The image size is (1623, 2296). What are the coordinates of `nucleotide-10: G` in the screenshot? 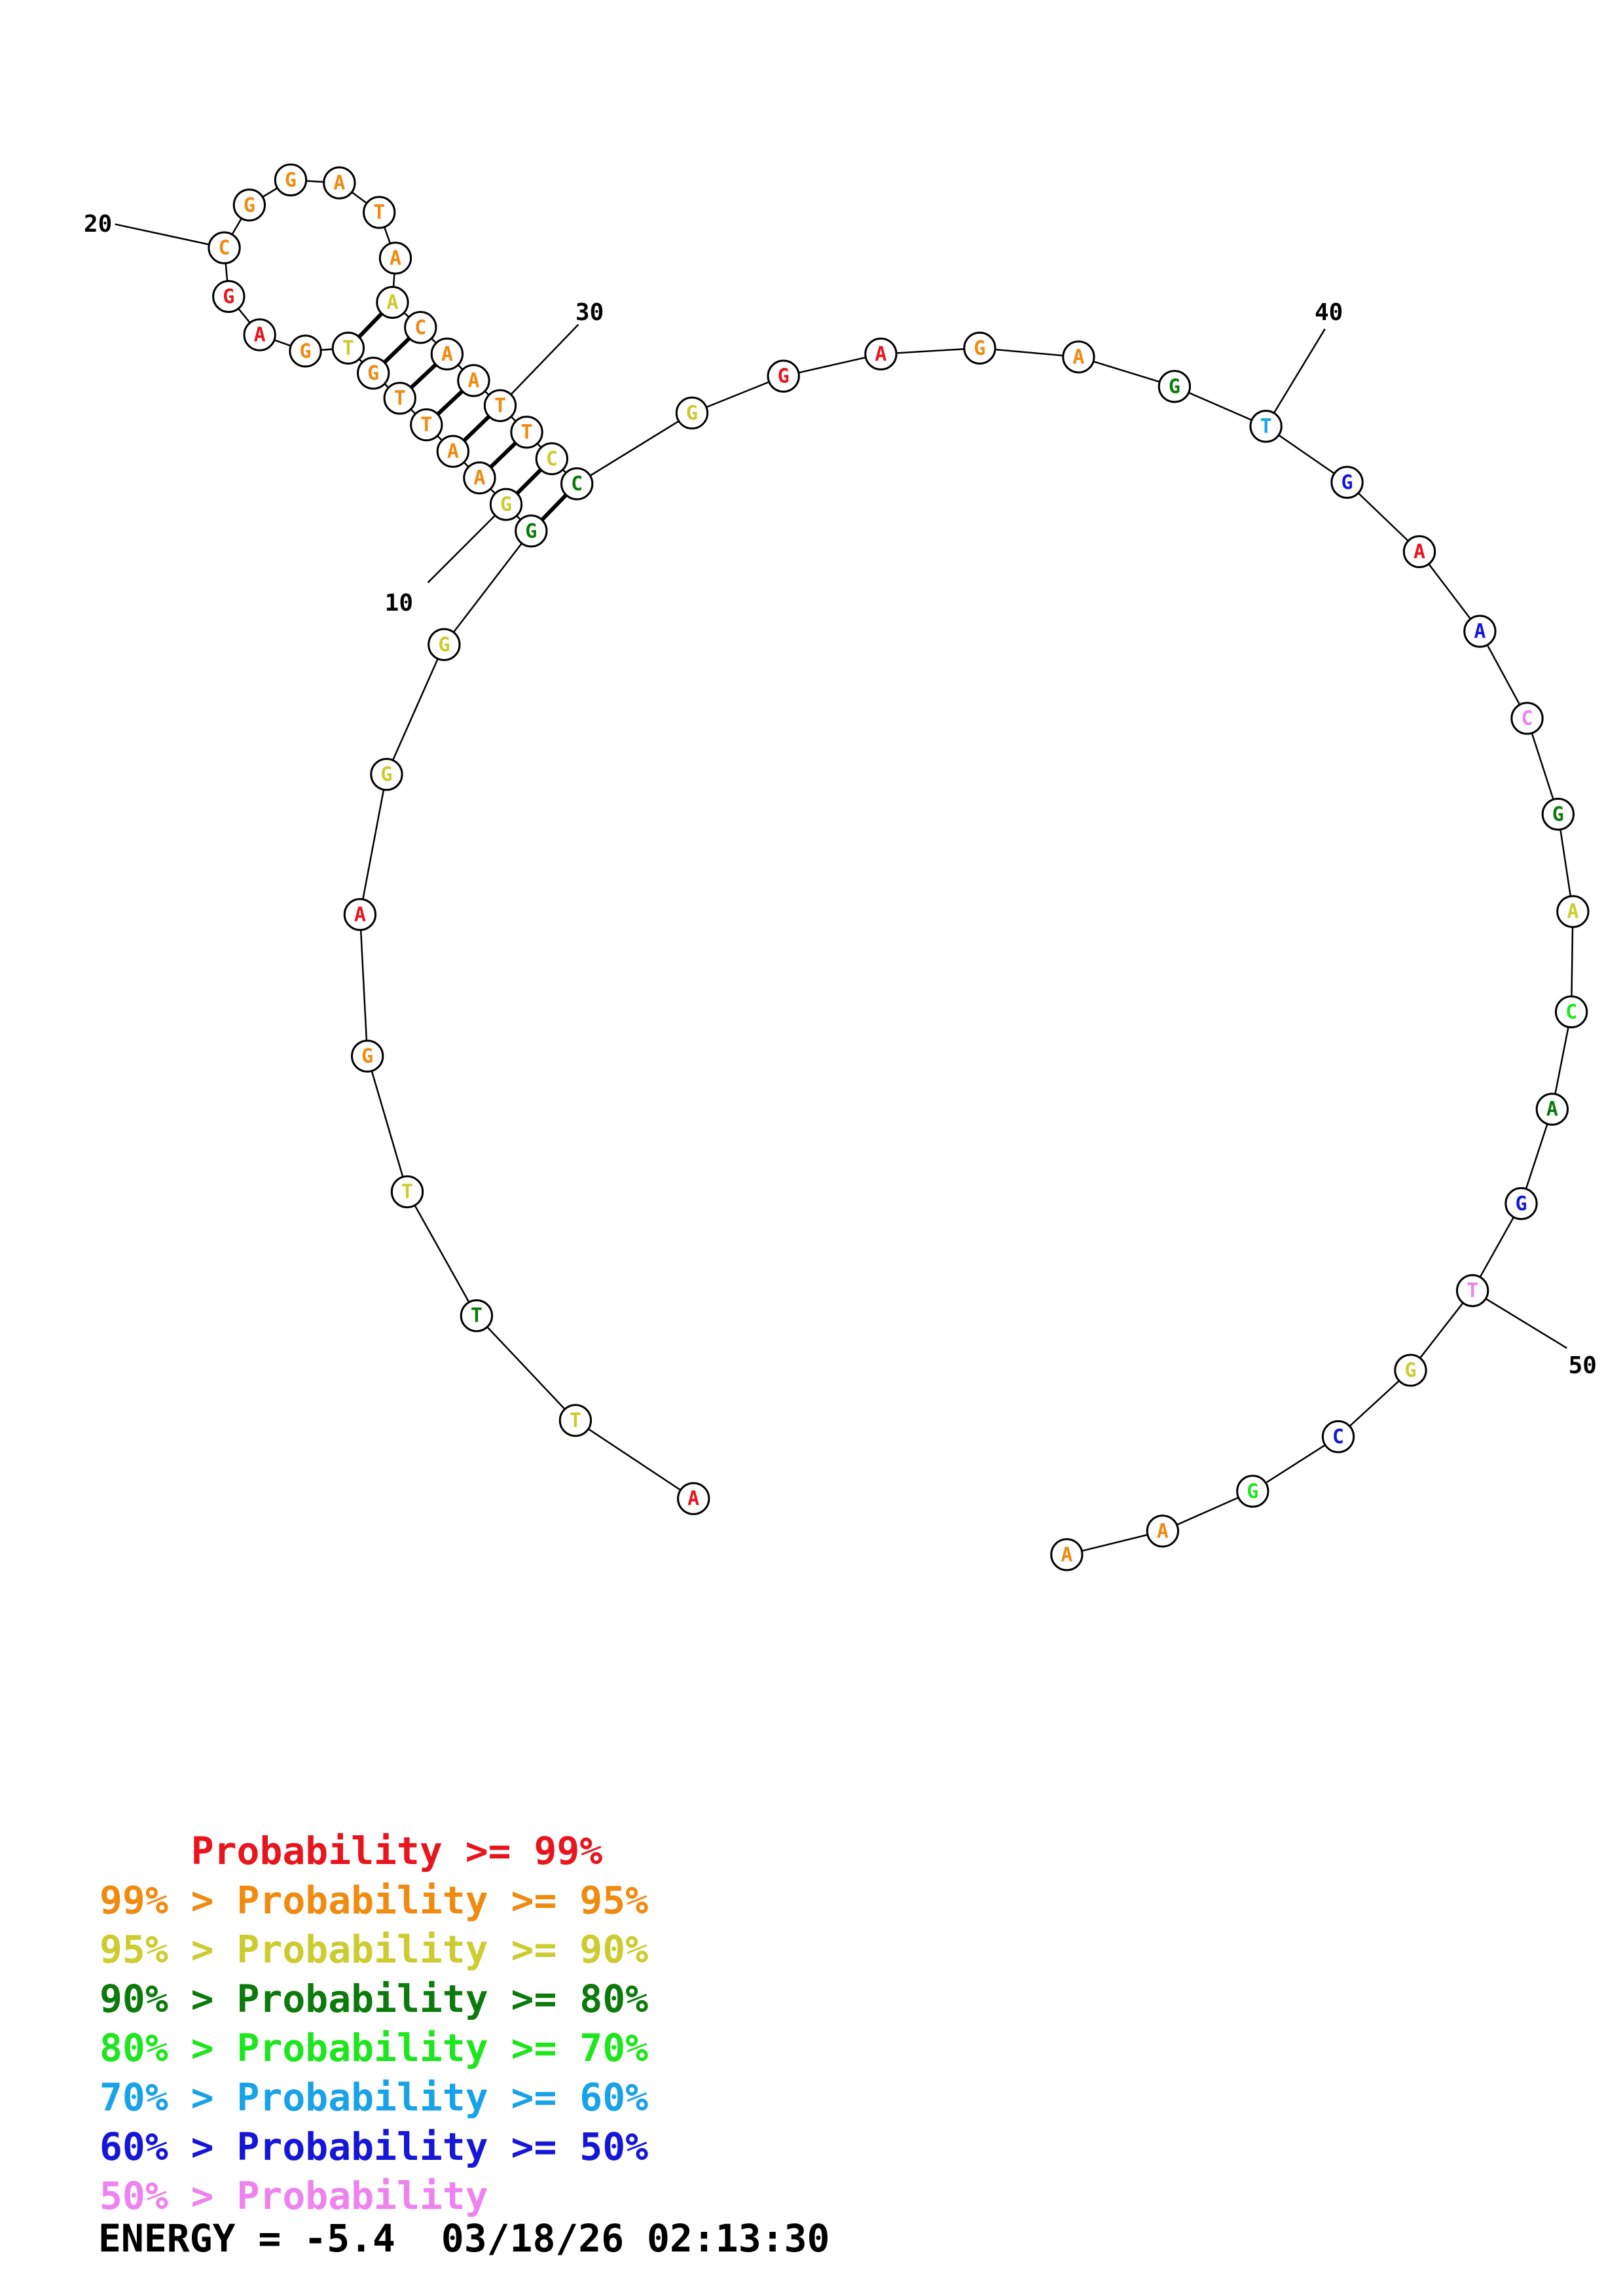 It's located at (506, 504).